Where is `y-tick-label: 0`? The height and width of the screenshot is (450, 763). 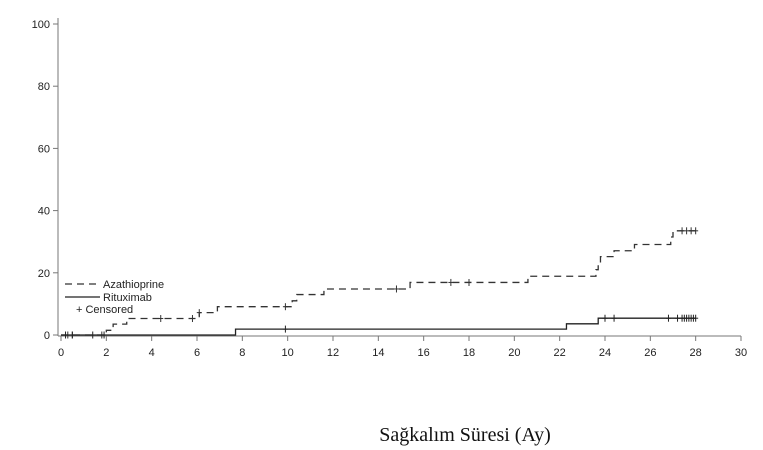
y-tick-label: 0 is located at coordinates (47, 336).